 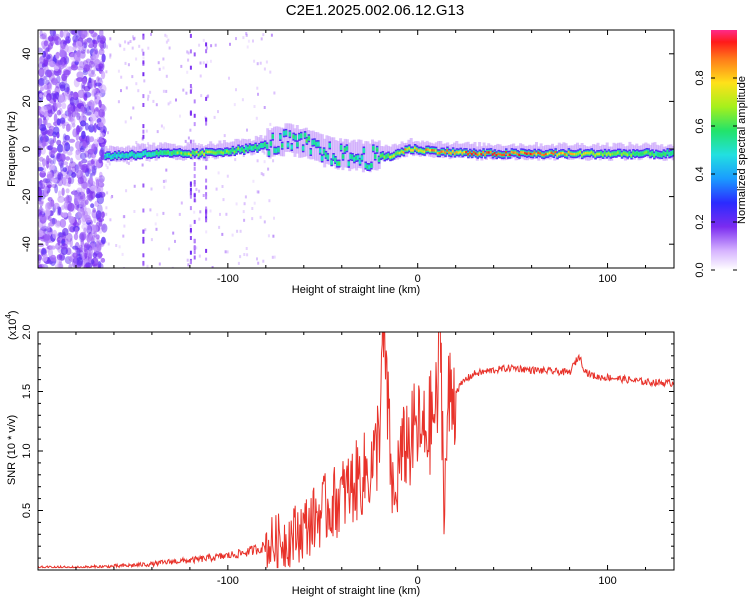 I want to click on snr-x-tick-label: 0, so click(x=418, y=581).